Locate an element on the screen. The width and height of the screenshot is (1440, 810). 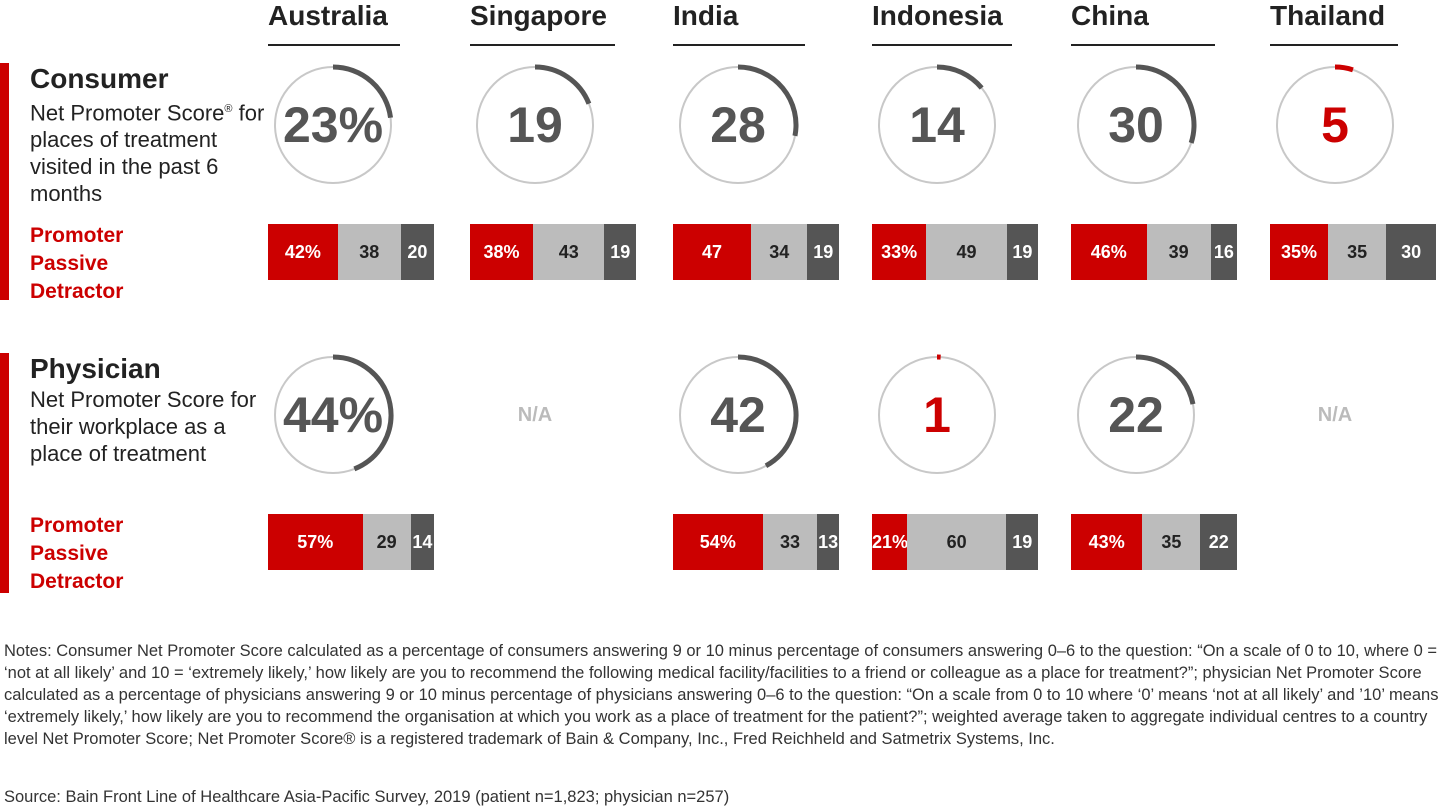
country-header-india: India is located at coordinates (739, 23).